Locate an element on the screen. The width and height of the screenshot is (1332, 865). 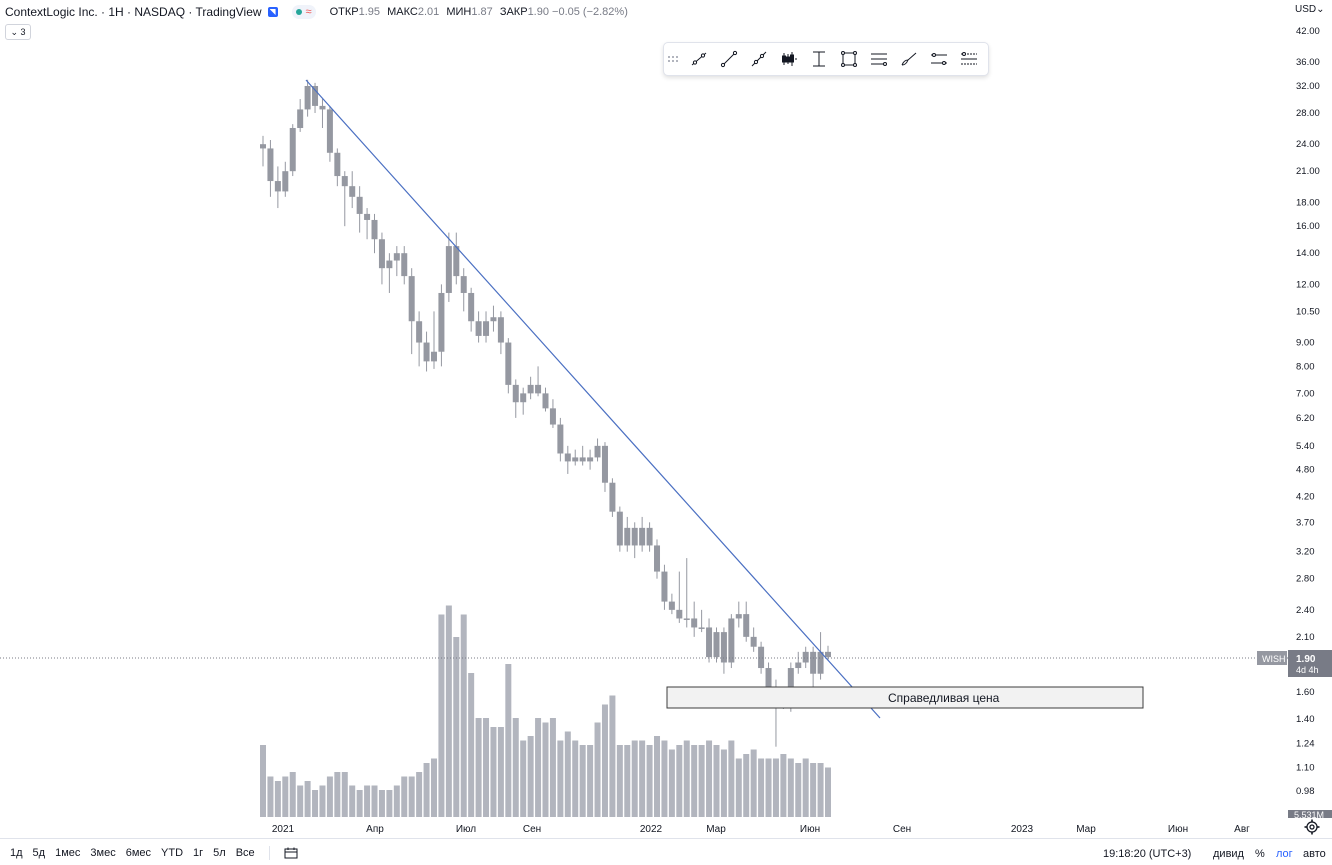
price-tick-label: 8.00 is located at coordinates (1305, 366).